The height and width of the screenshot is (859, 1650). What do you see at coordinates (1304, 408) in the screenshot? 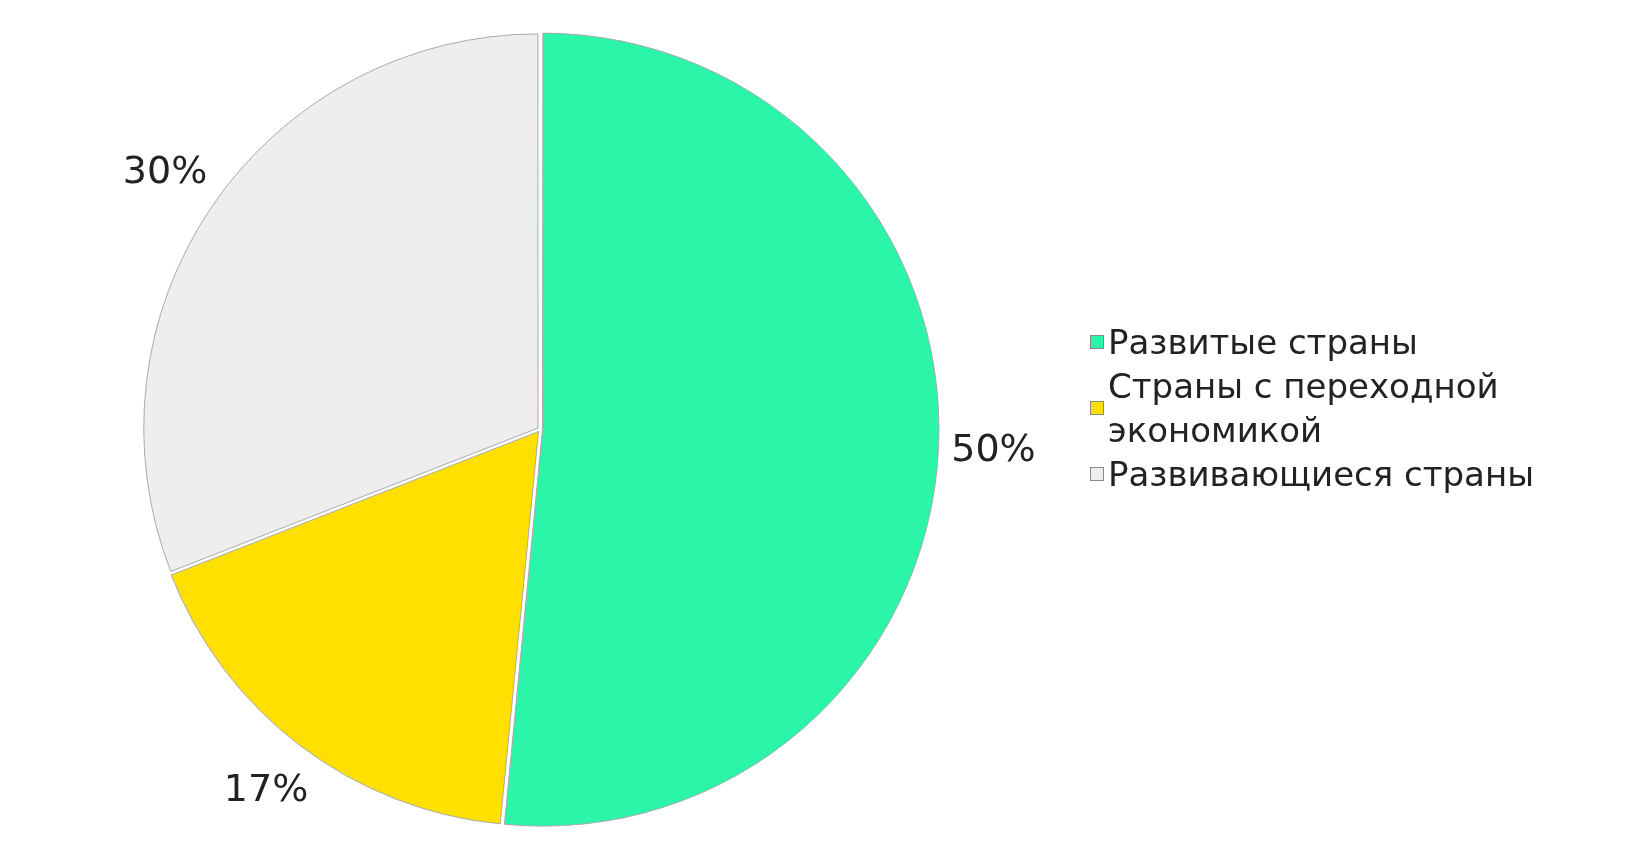
I see `legend-label: Страны с переходной экономикой` at bounding box center [1304, 408].